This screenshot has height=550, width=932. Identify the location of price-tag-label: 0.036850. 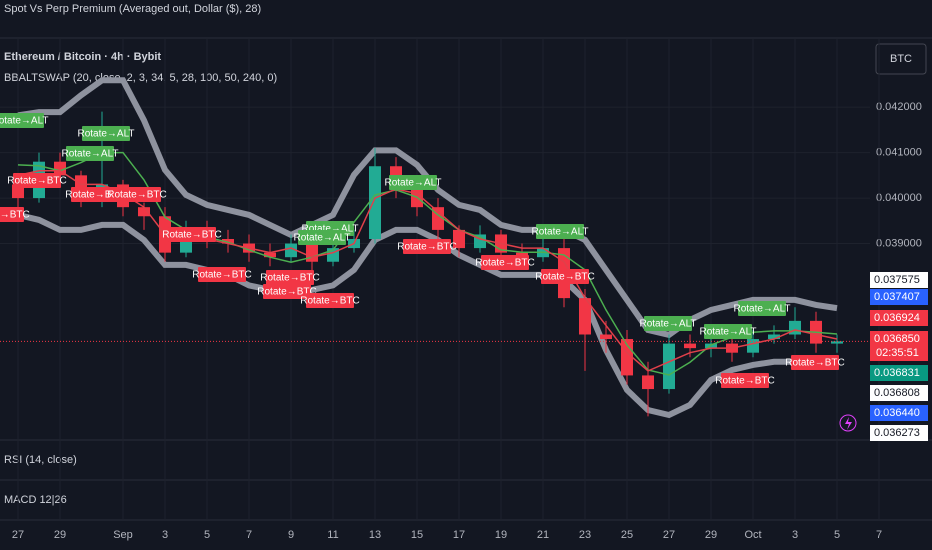
(897, 339).